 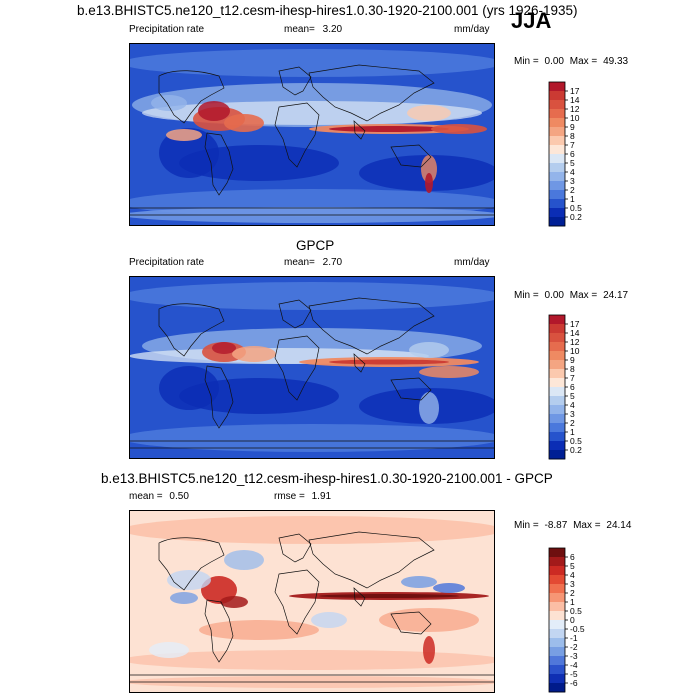 What do you see at coordinates (572, 136) in the screenshot?
I see `panel1-colorbar-label: 8` at bounding box center [572, 136].